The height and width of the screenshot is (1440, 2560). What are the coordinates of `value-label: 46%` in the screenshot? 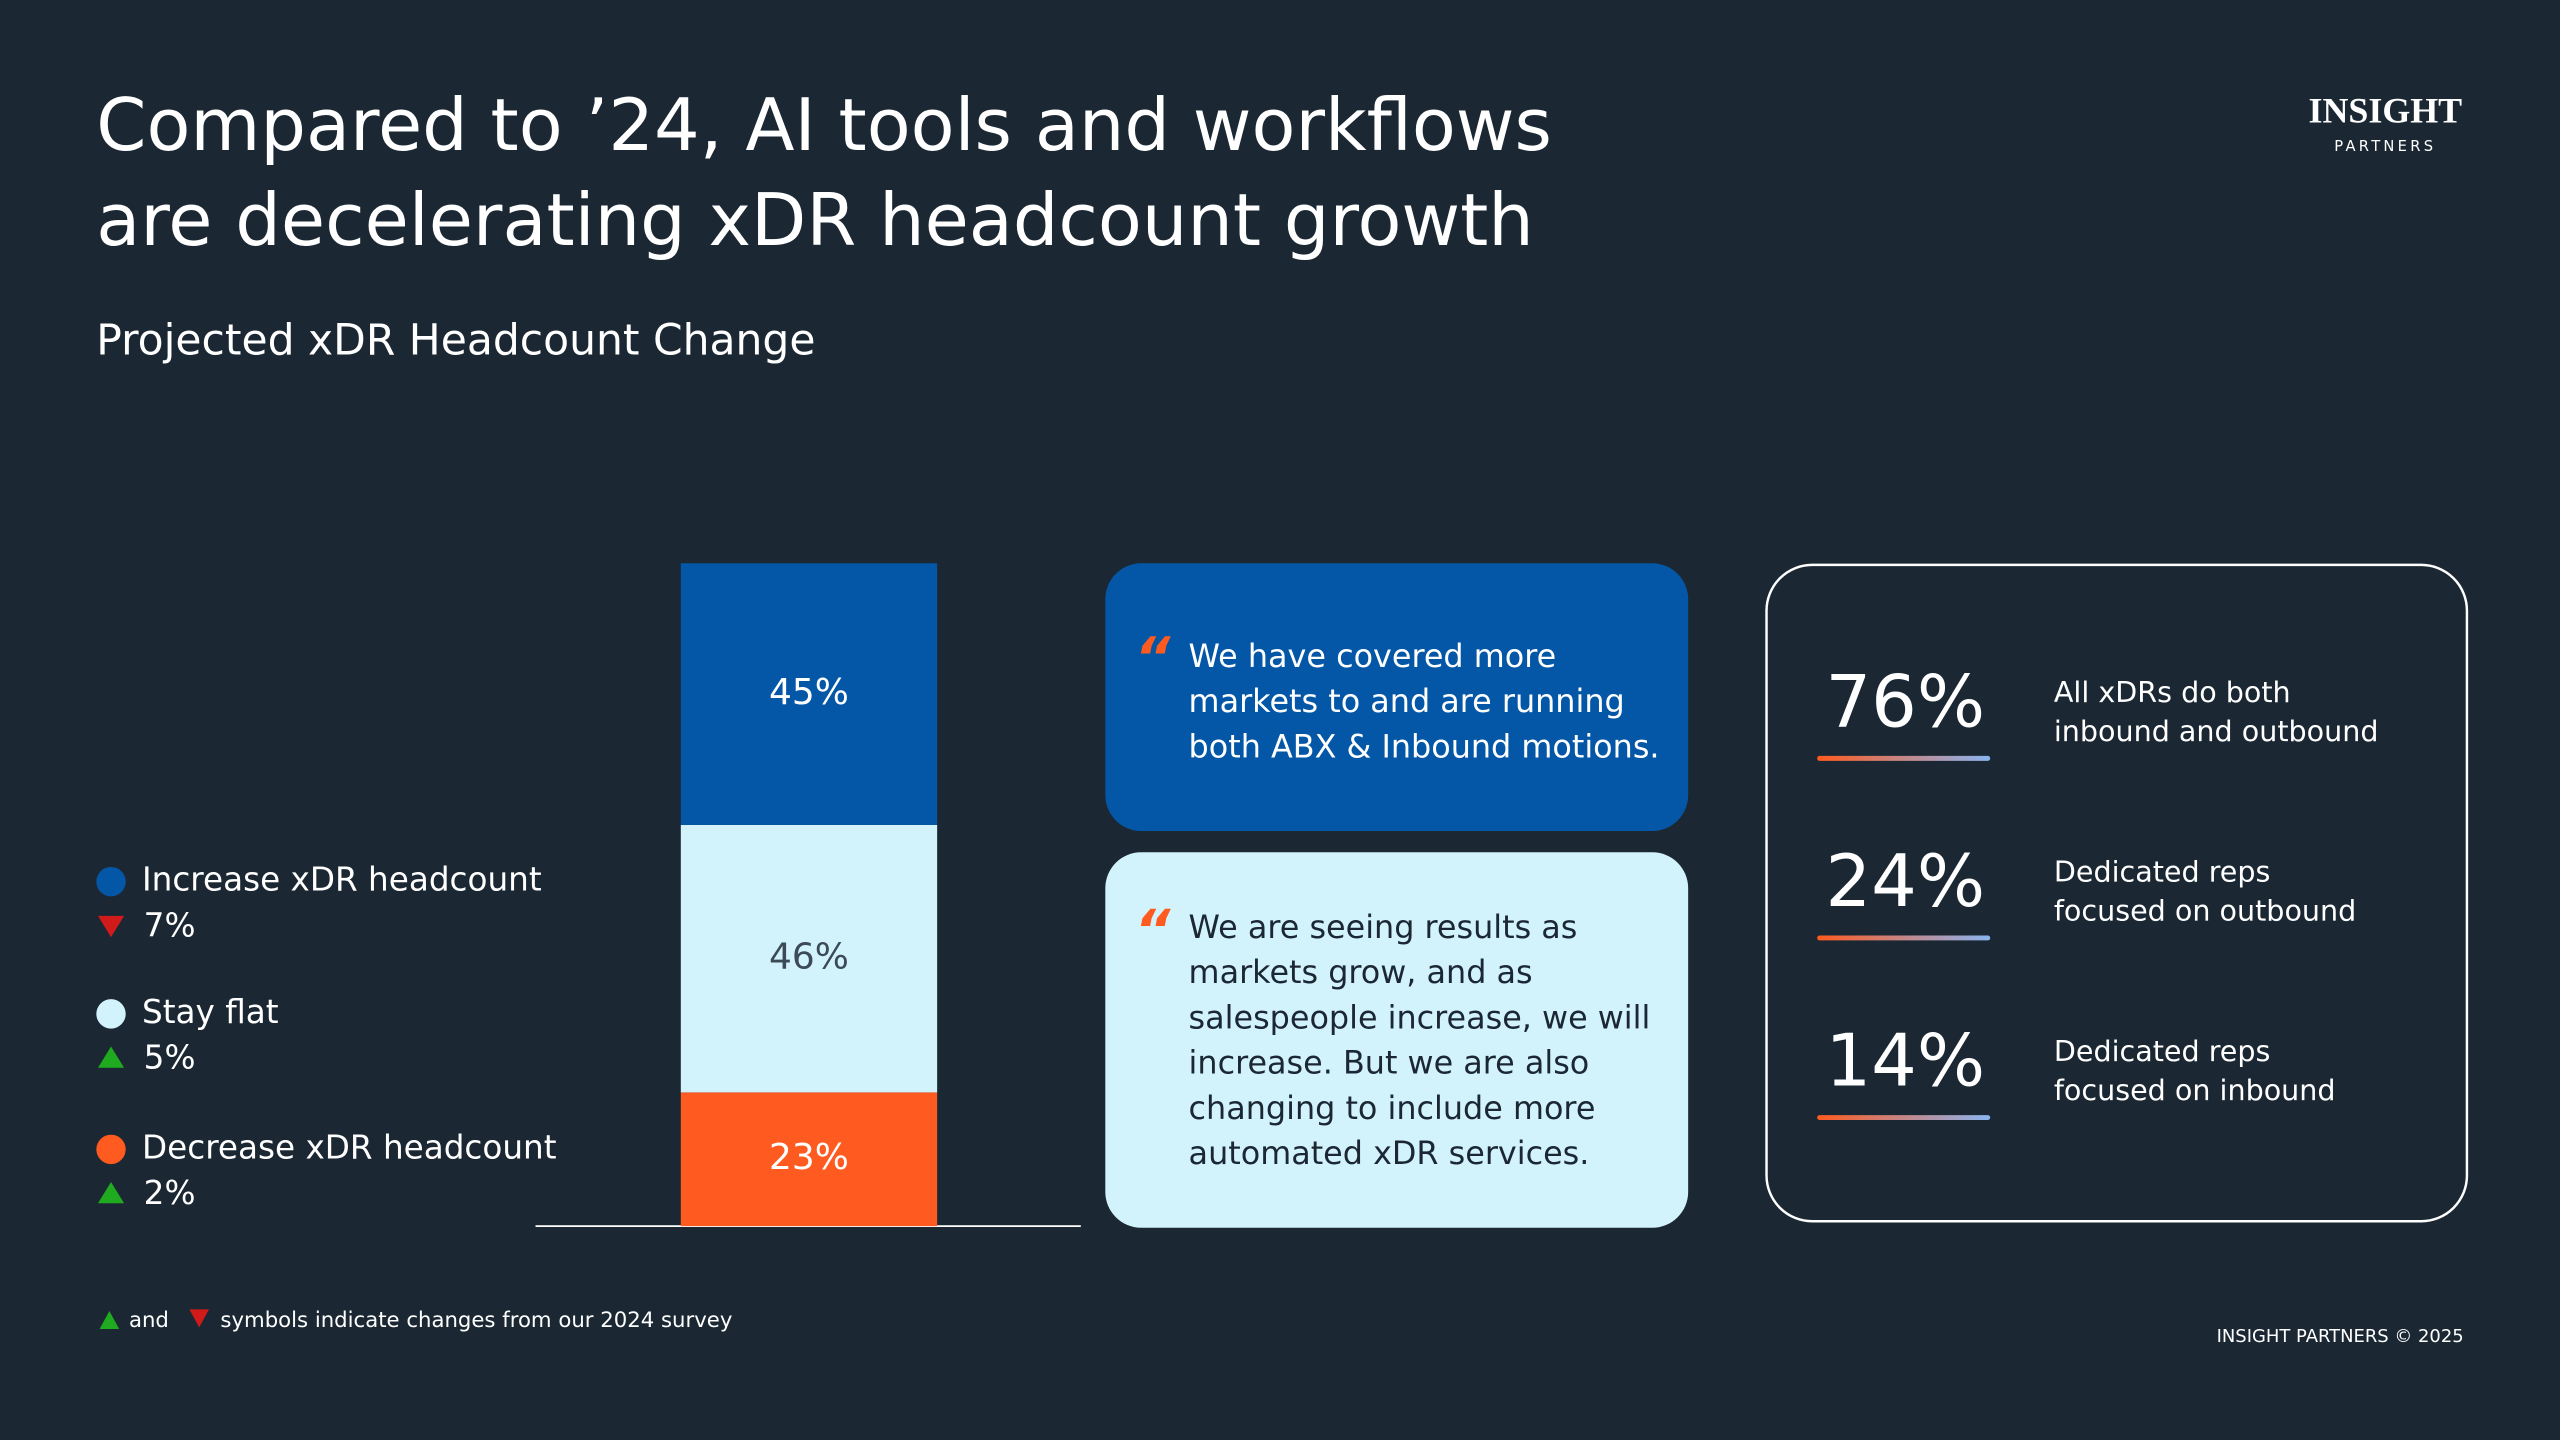 It's located at (809, 957).